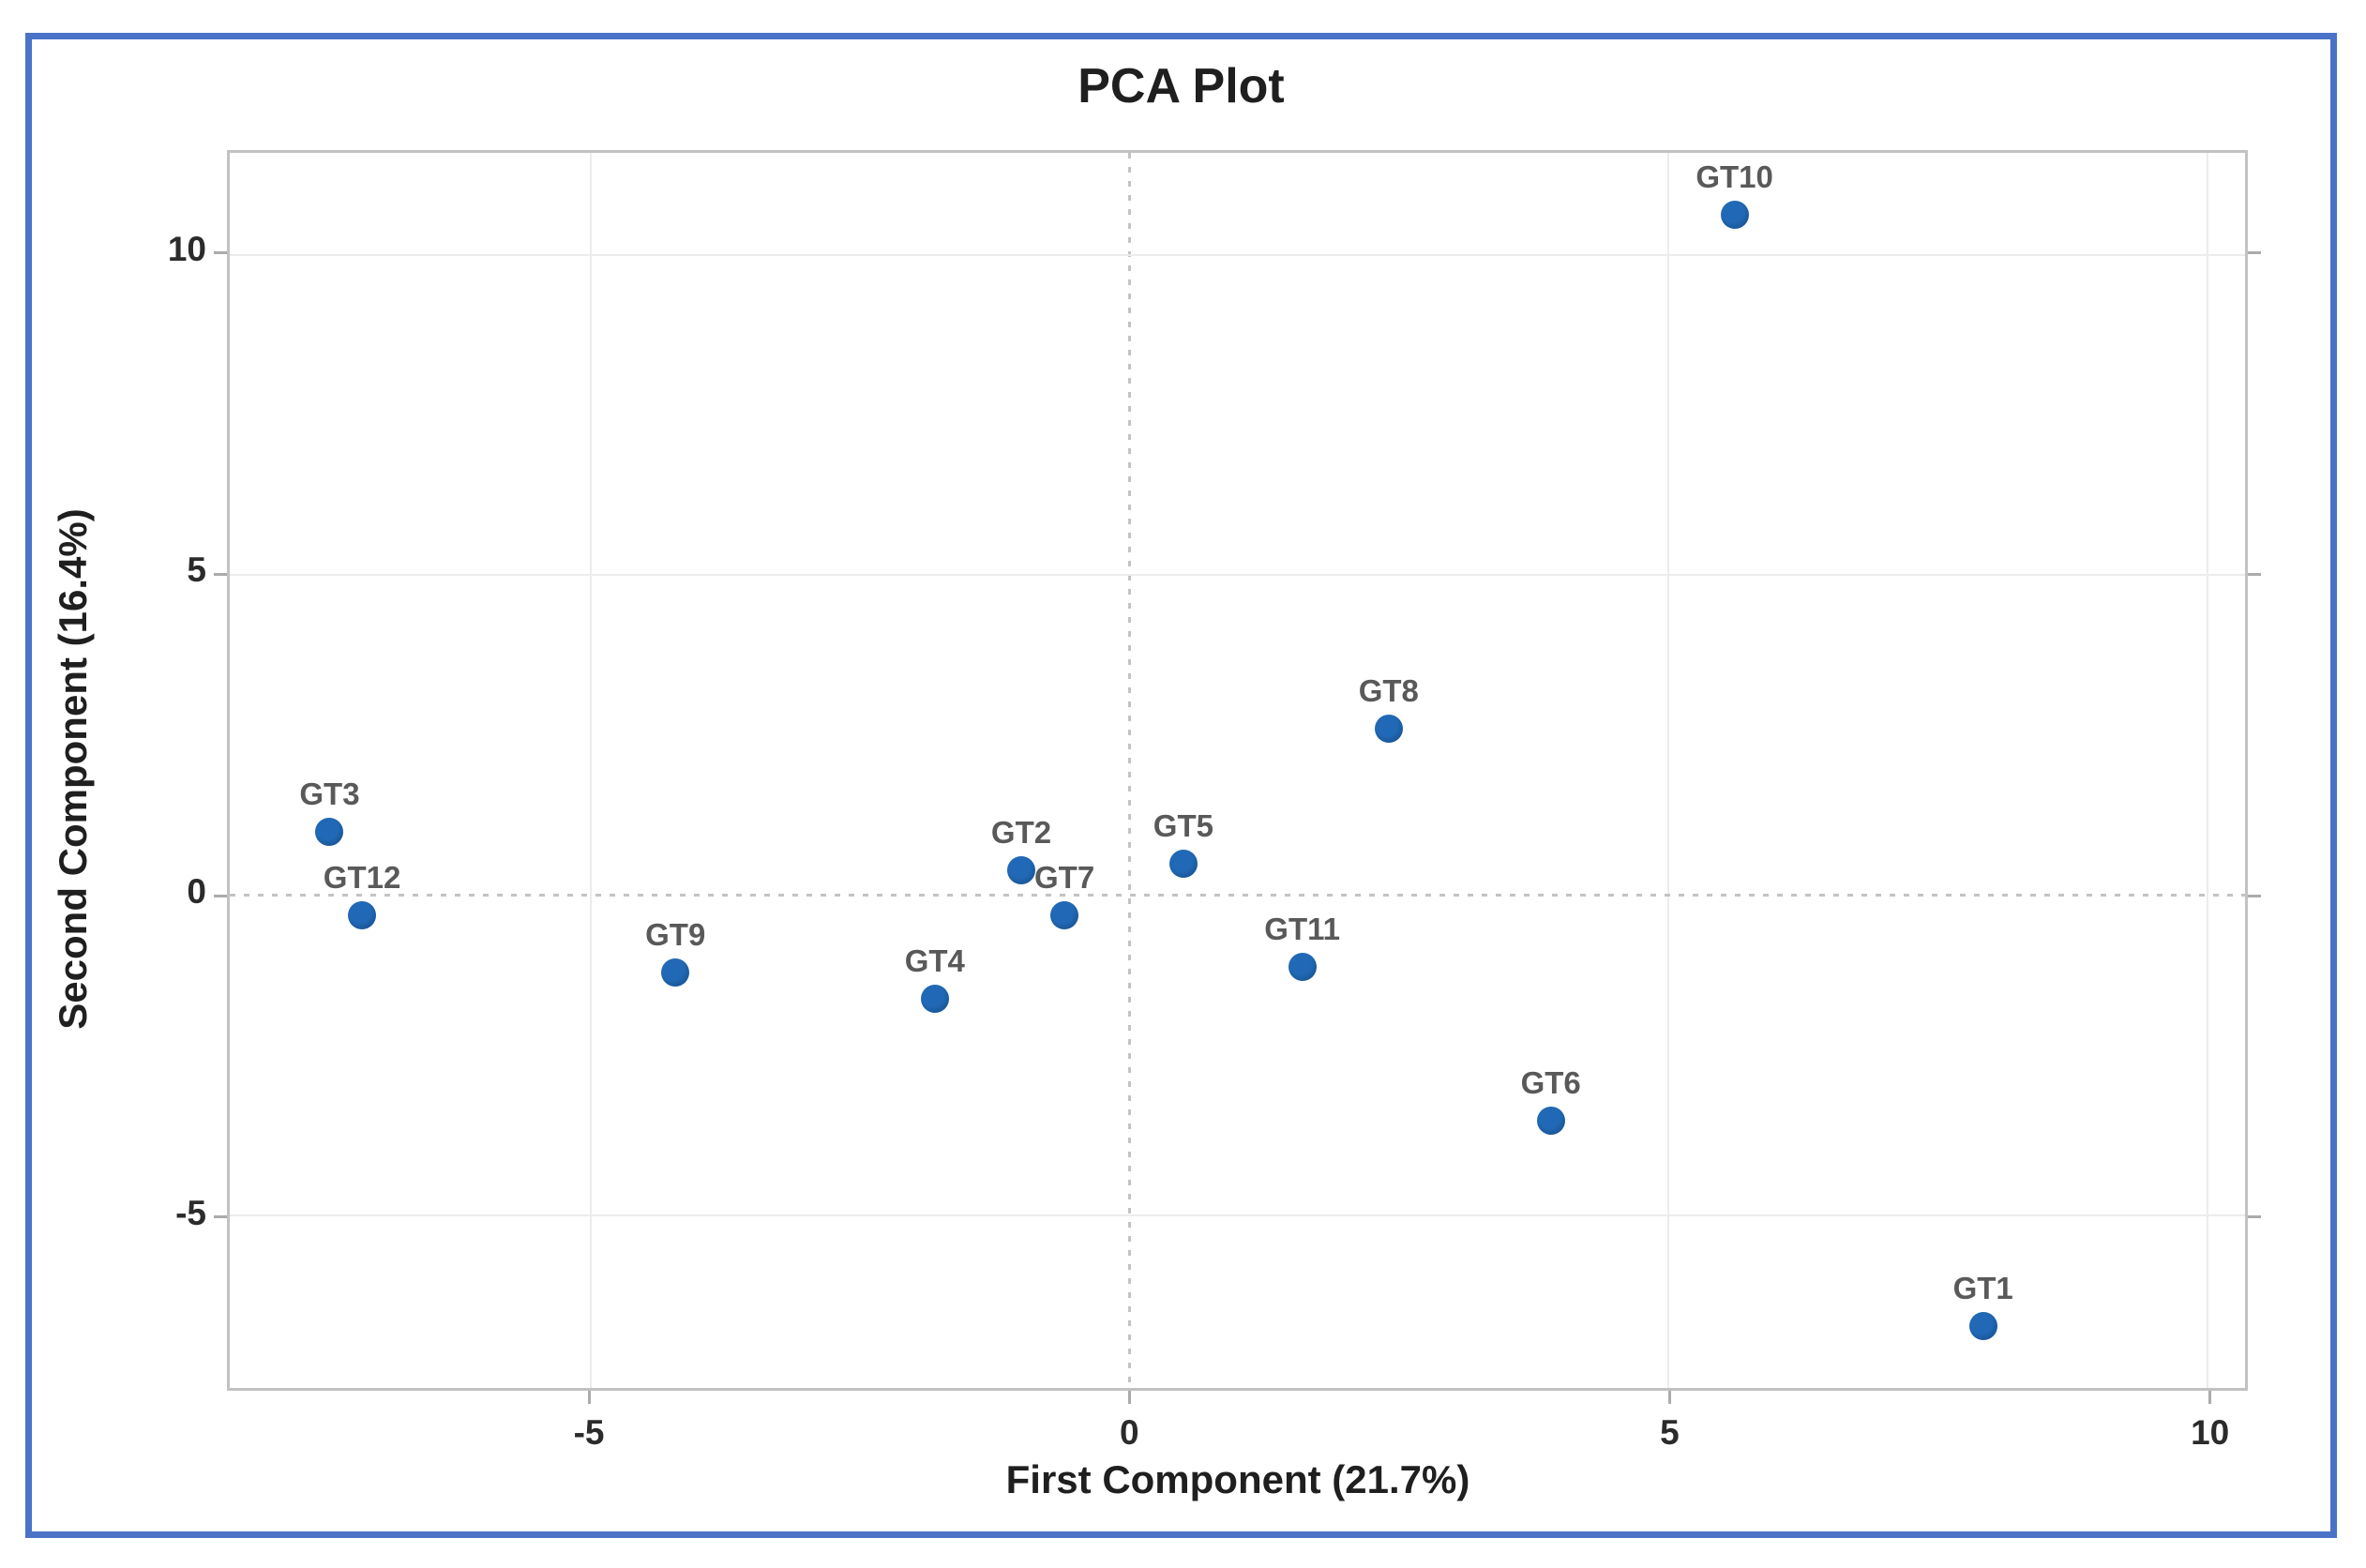 The height and width of the screenshot is (1568, 2366). Describe the element at coordinates (1302, 966) in the screenshot. I see `data-point-GT11` at that location.